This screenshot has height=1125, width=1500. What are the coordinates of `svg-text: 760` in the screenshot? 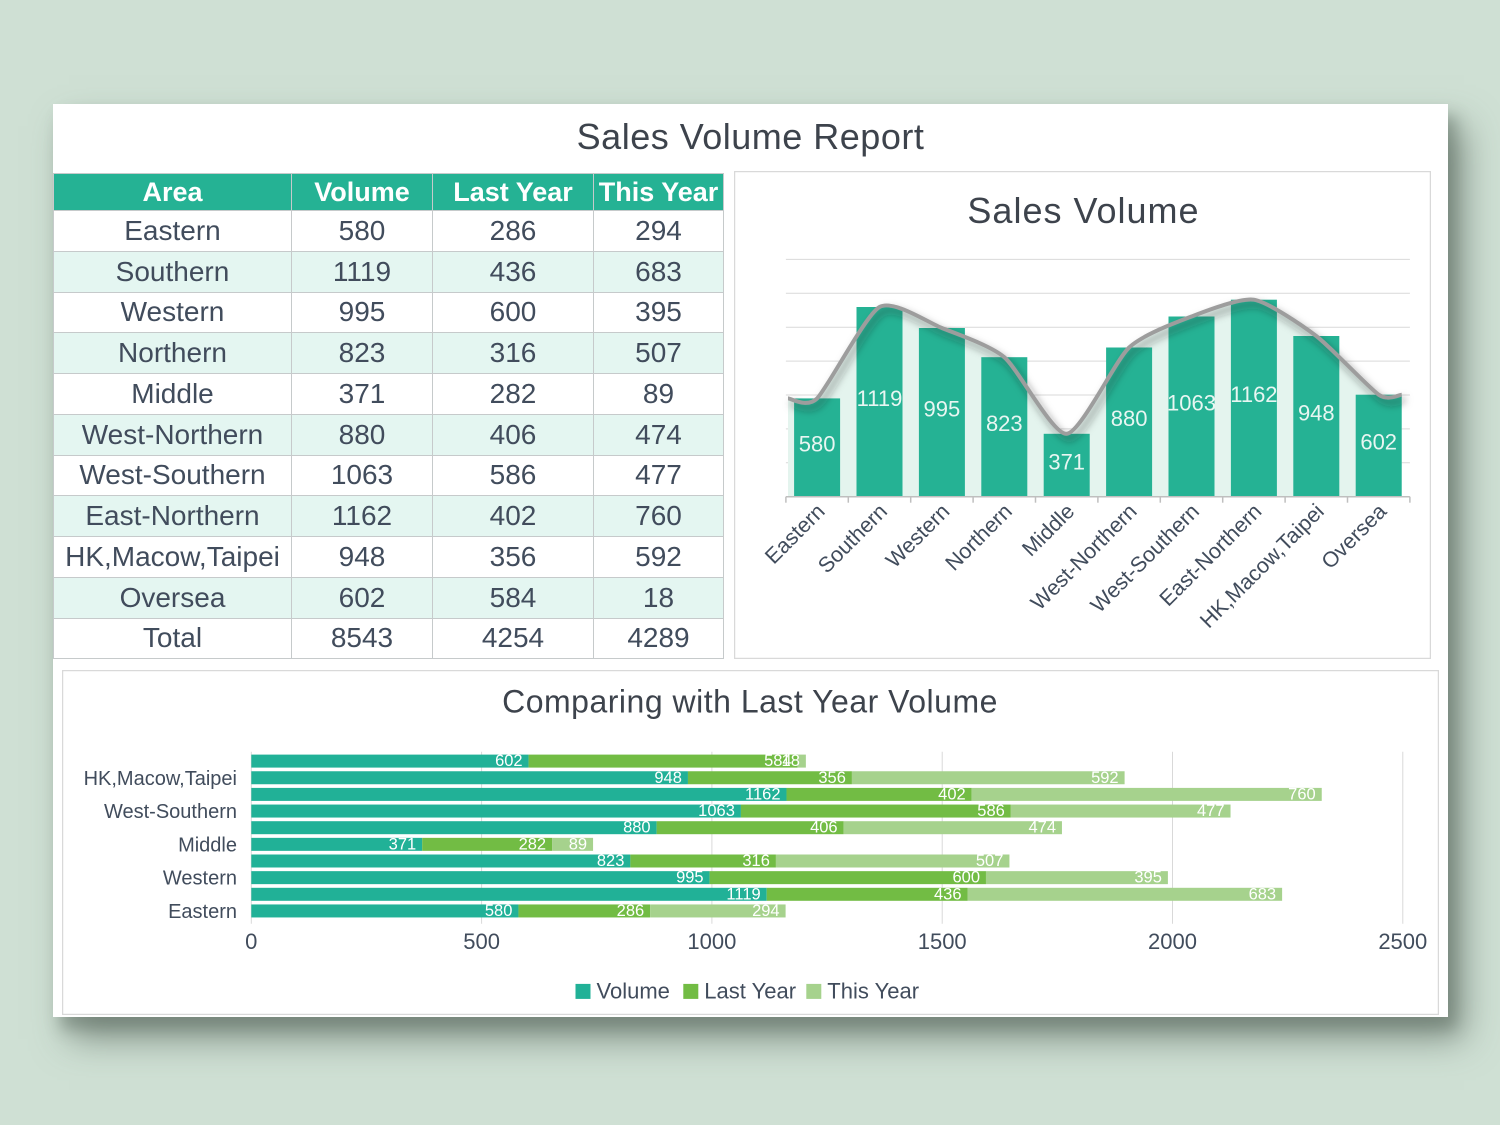 It's located at (1302, 794).